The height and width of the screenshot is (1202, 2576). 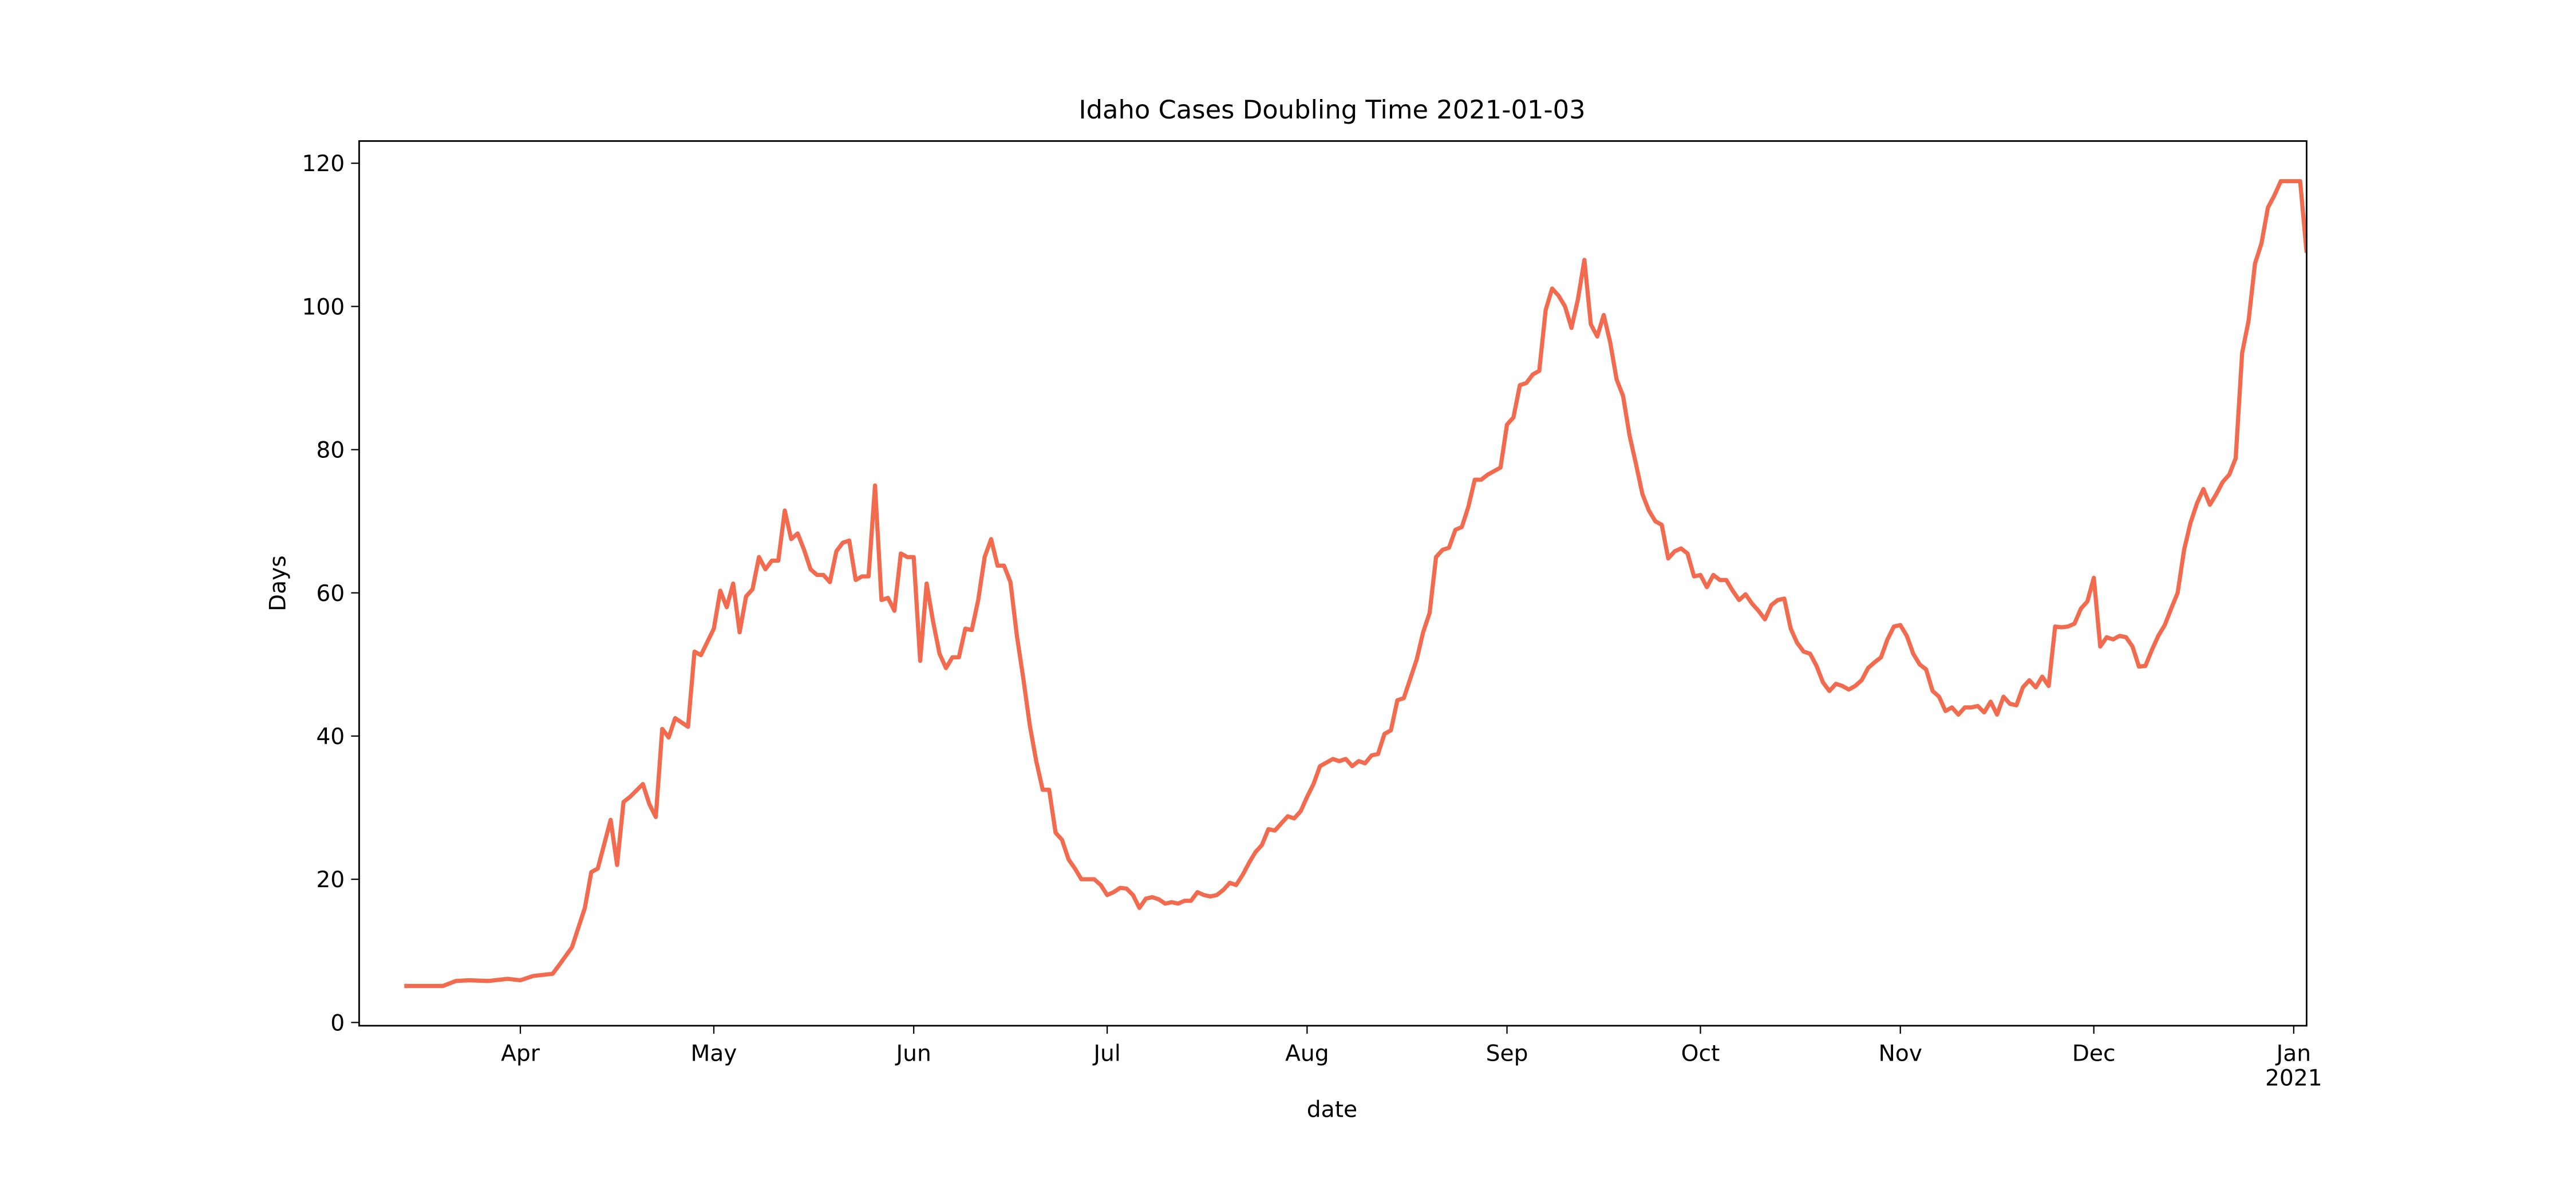 I want to click on y-tick-label: 120, so click(x=323, y=164).